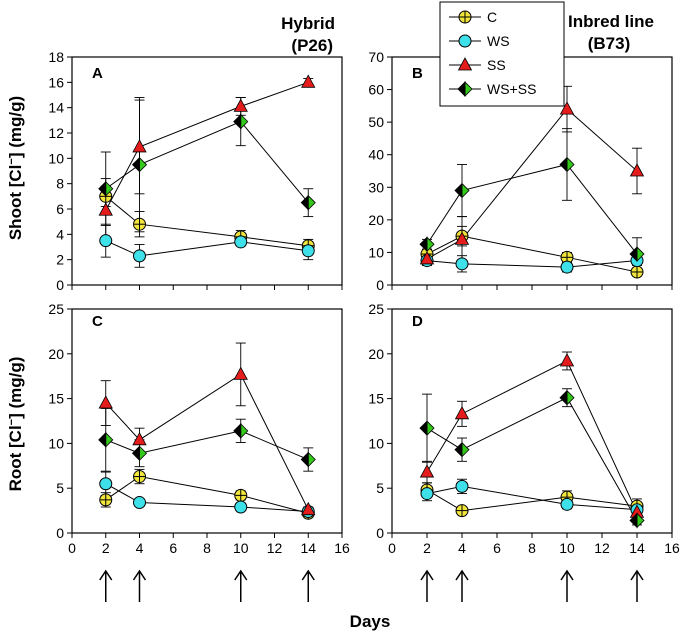 The width and height of the screenshot is (680, 634). What do you see at coordinates (207, 221) in the screenshot?
I see `panel-a-line-c` at bounding box center [207, 221].